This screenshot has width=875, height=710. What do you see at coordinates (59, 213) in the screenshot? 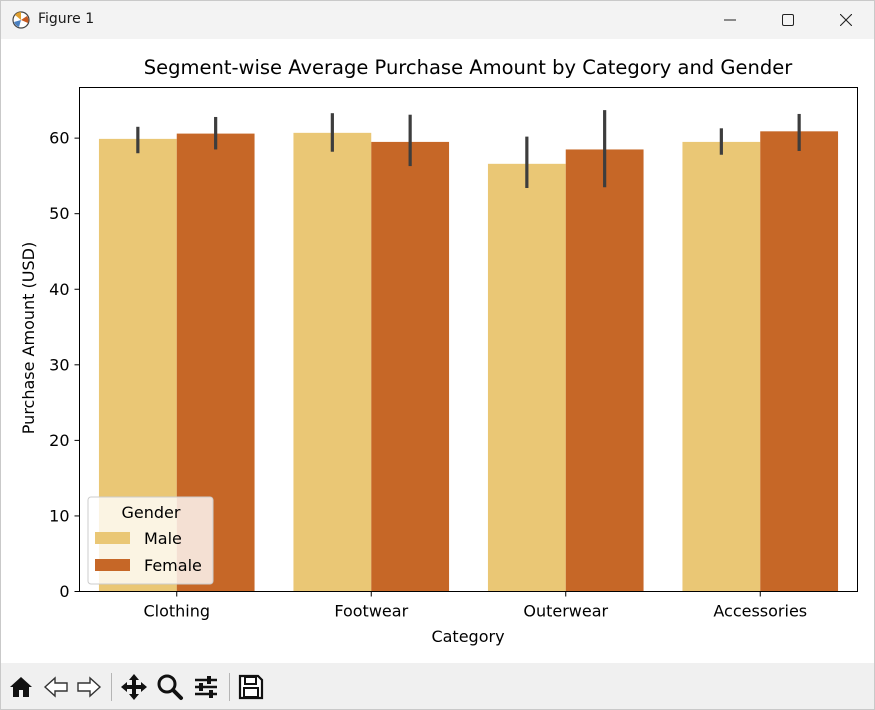
I see `y-tick-label: 50` at bounding box center [59, 213].